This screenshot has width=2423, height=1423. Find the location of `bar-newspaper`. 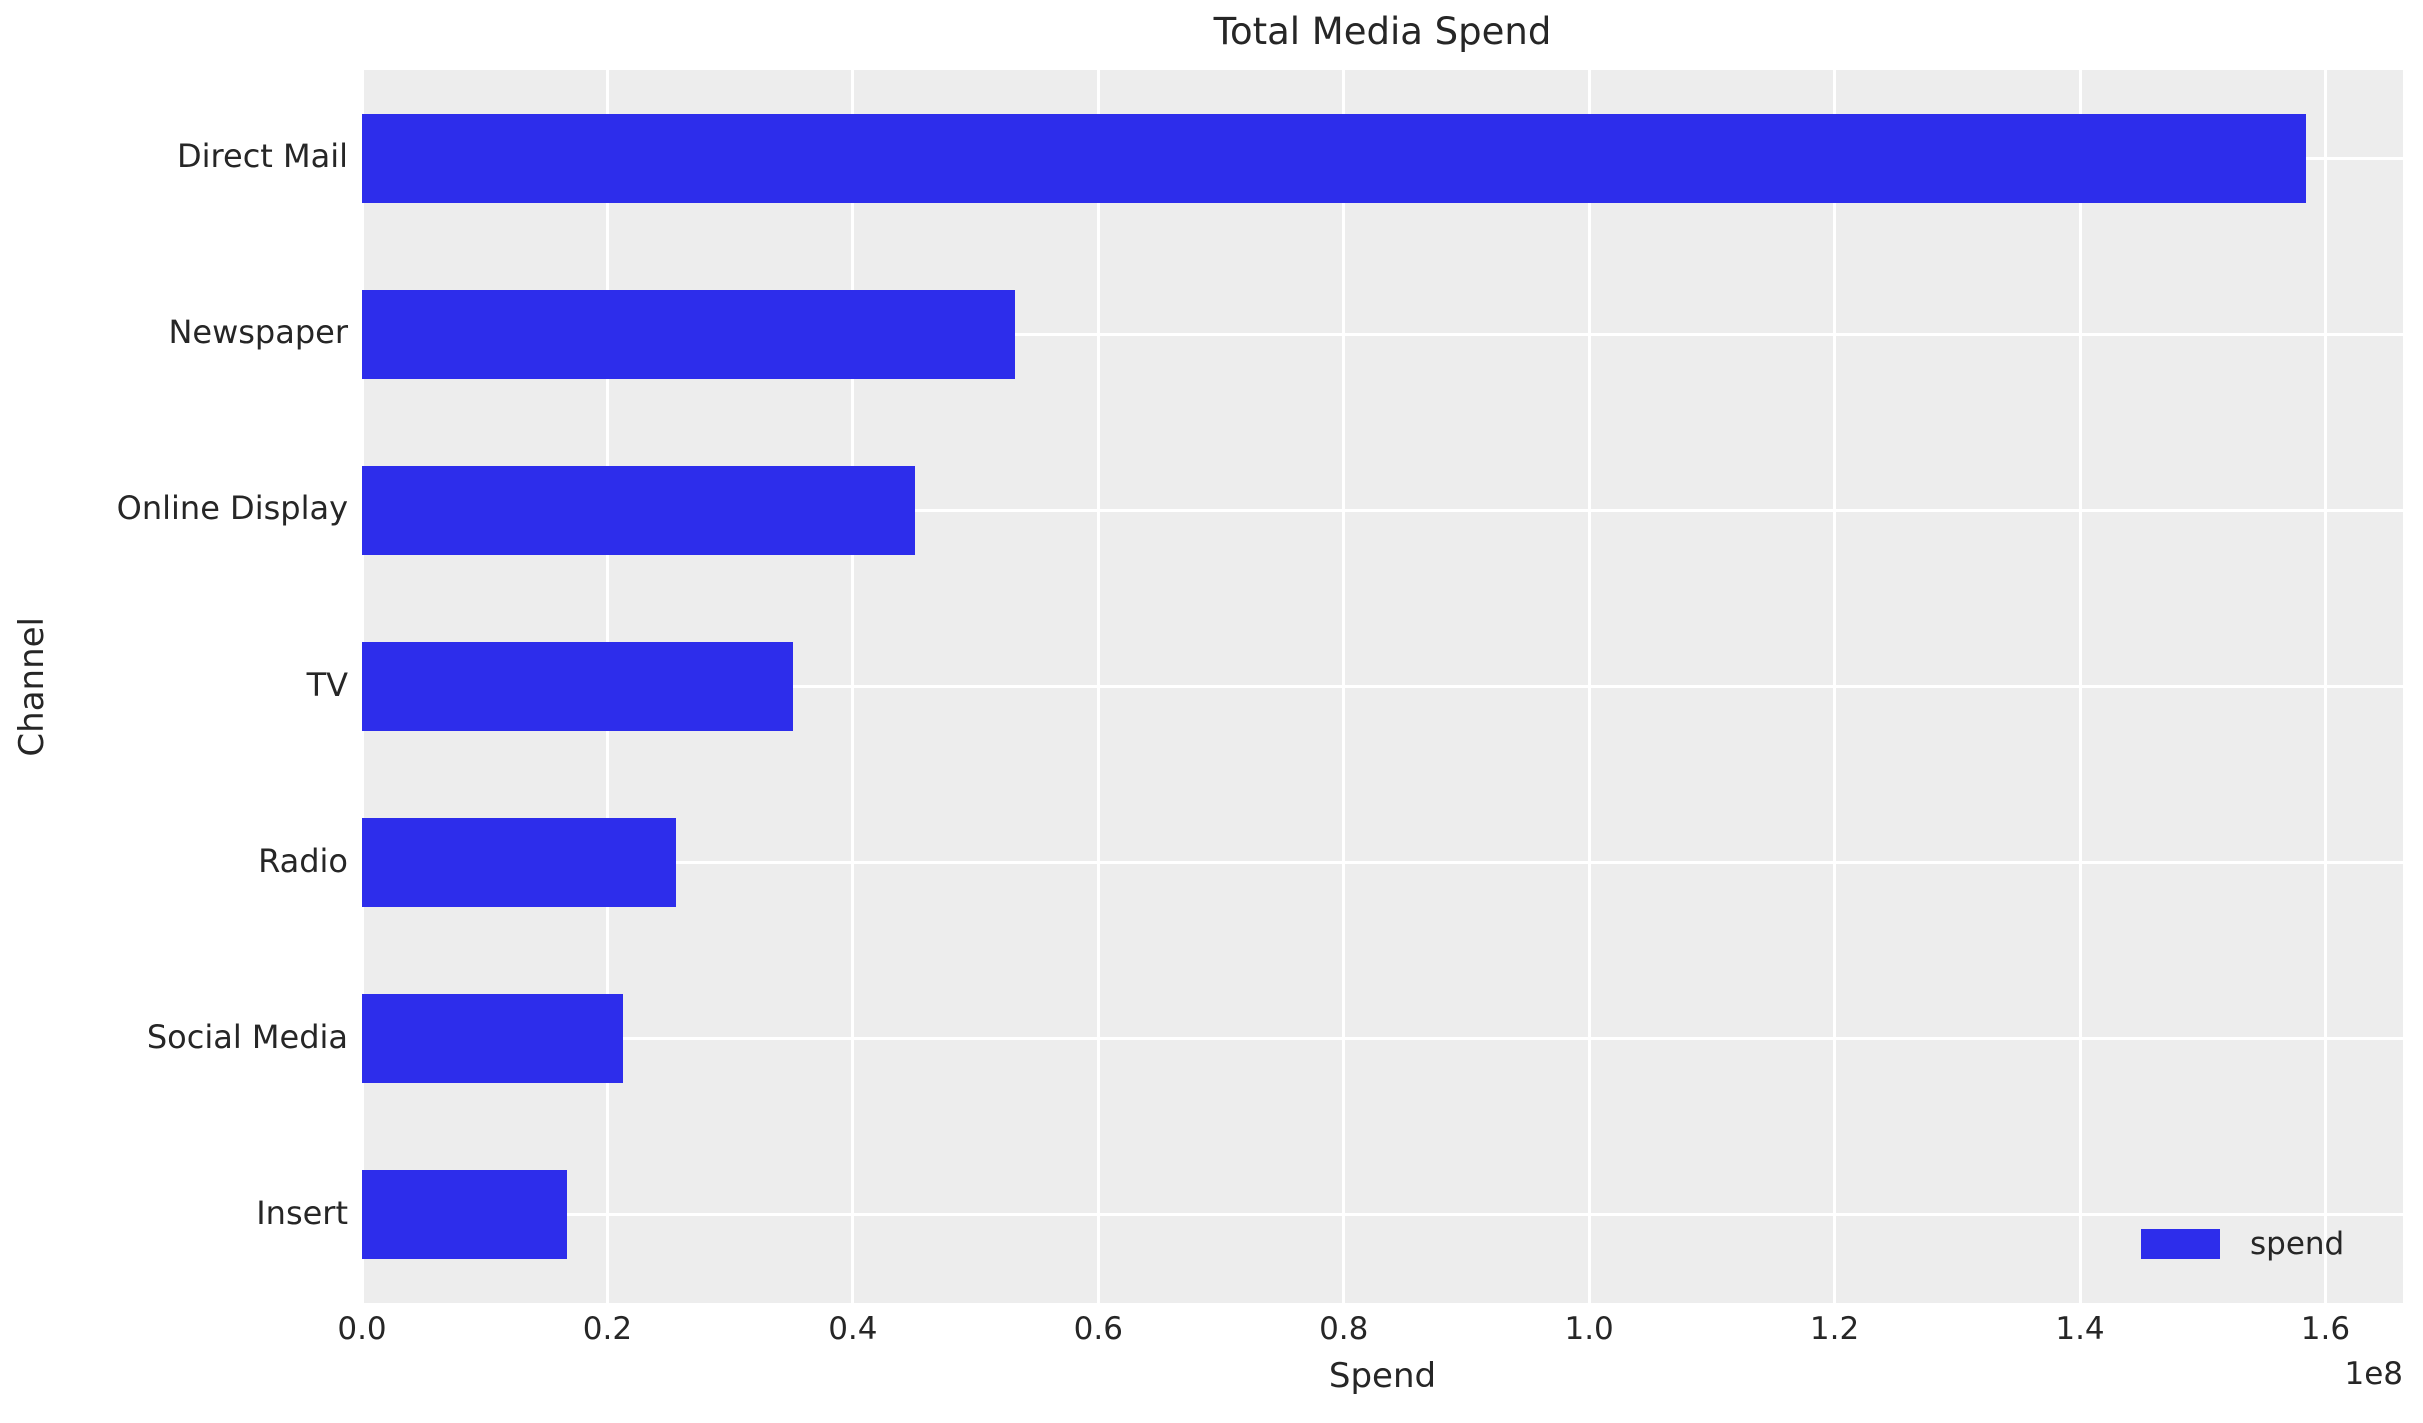

bar-newspaper is located at coordinates (688, 334).